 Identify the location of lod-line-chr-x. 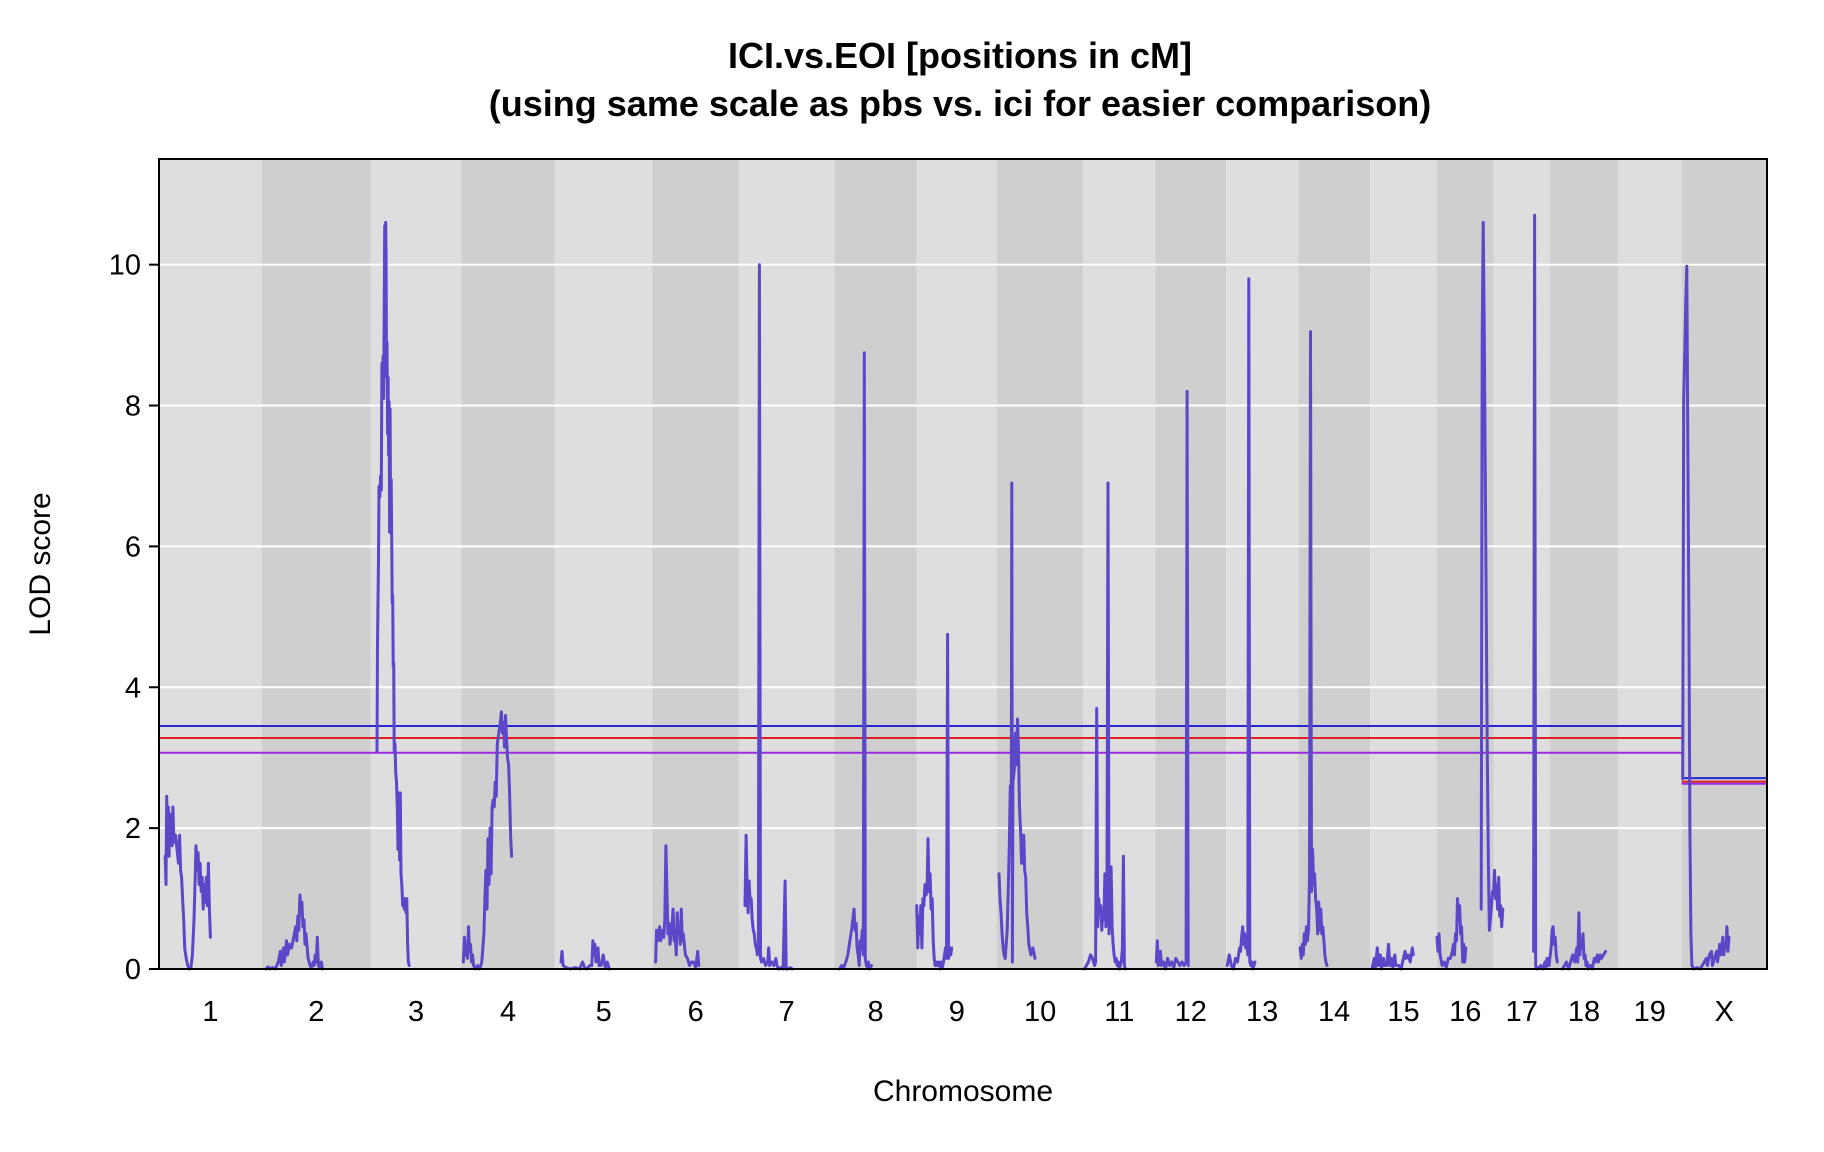
(1706, 617).